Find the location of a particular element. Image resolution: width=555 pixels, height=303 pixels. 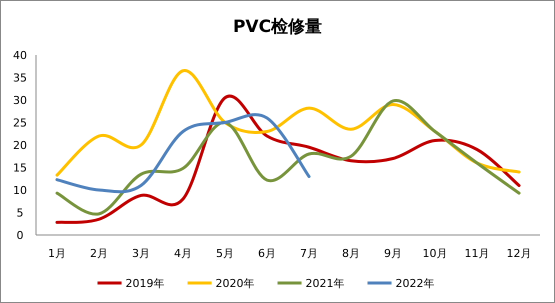

y-tick-label: 35 is located at coordinates (20, 78).